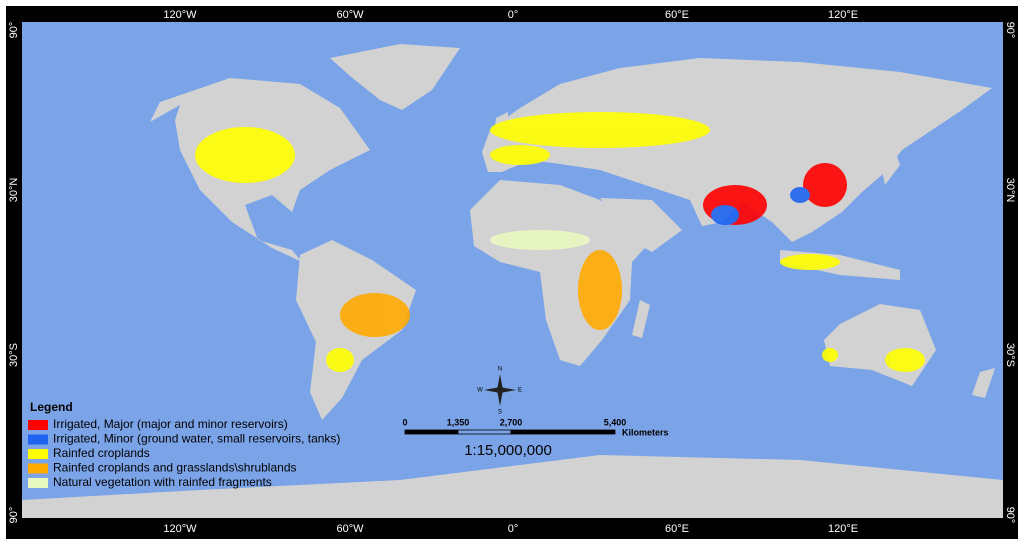  What do you see at coordinates (520, 391) in the screenshot?
I see `compass-letter: E` at bounding box center [520, 391].